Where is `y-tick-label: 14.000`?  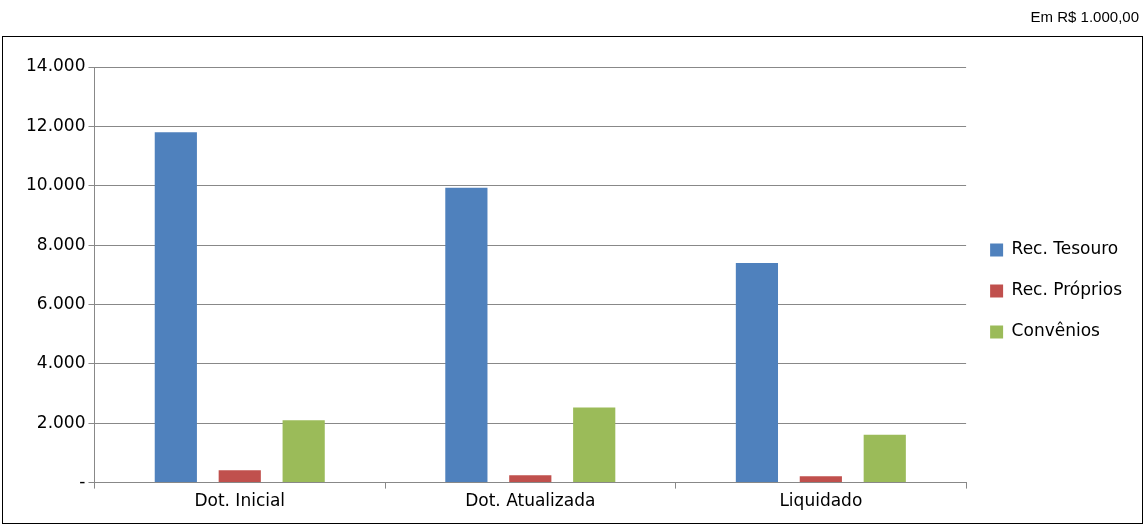
y-tick-label: 14.000 is located at coordinates (56, 65).